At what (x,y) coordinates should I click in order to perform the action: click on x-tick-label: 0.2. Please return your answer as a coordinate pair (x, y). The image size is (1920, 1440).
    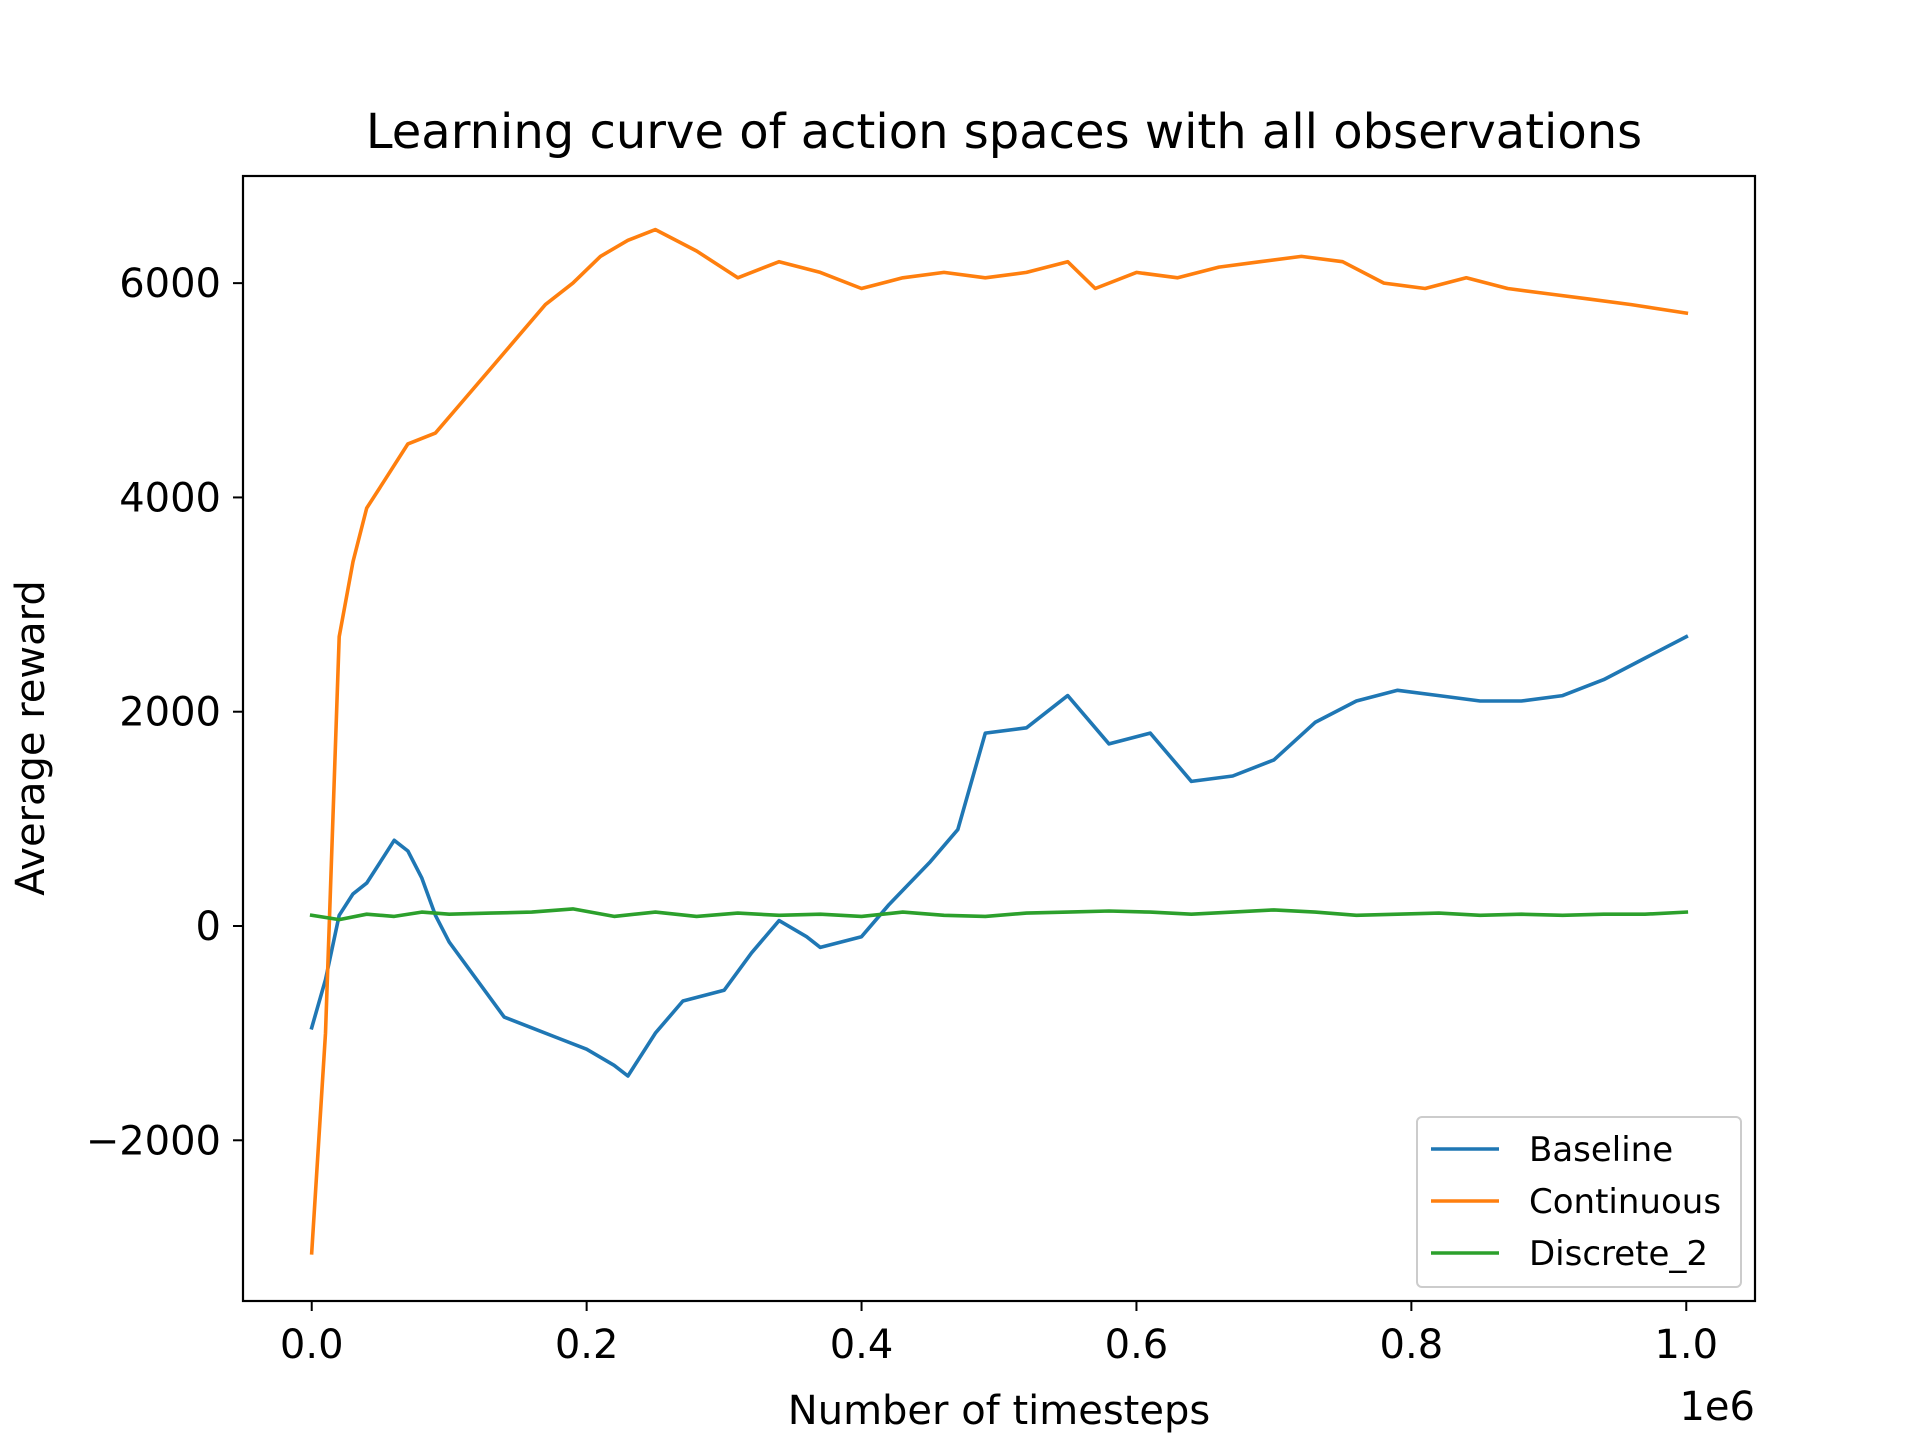
    Looking at the image, I should click on (587, 1345).